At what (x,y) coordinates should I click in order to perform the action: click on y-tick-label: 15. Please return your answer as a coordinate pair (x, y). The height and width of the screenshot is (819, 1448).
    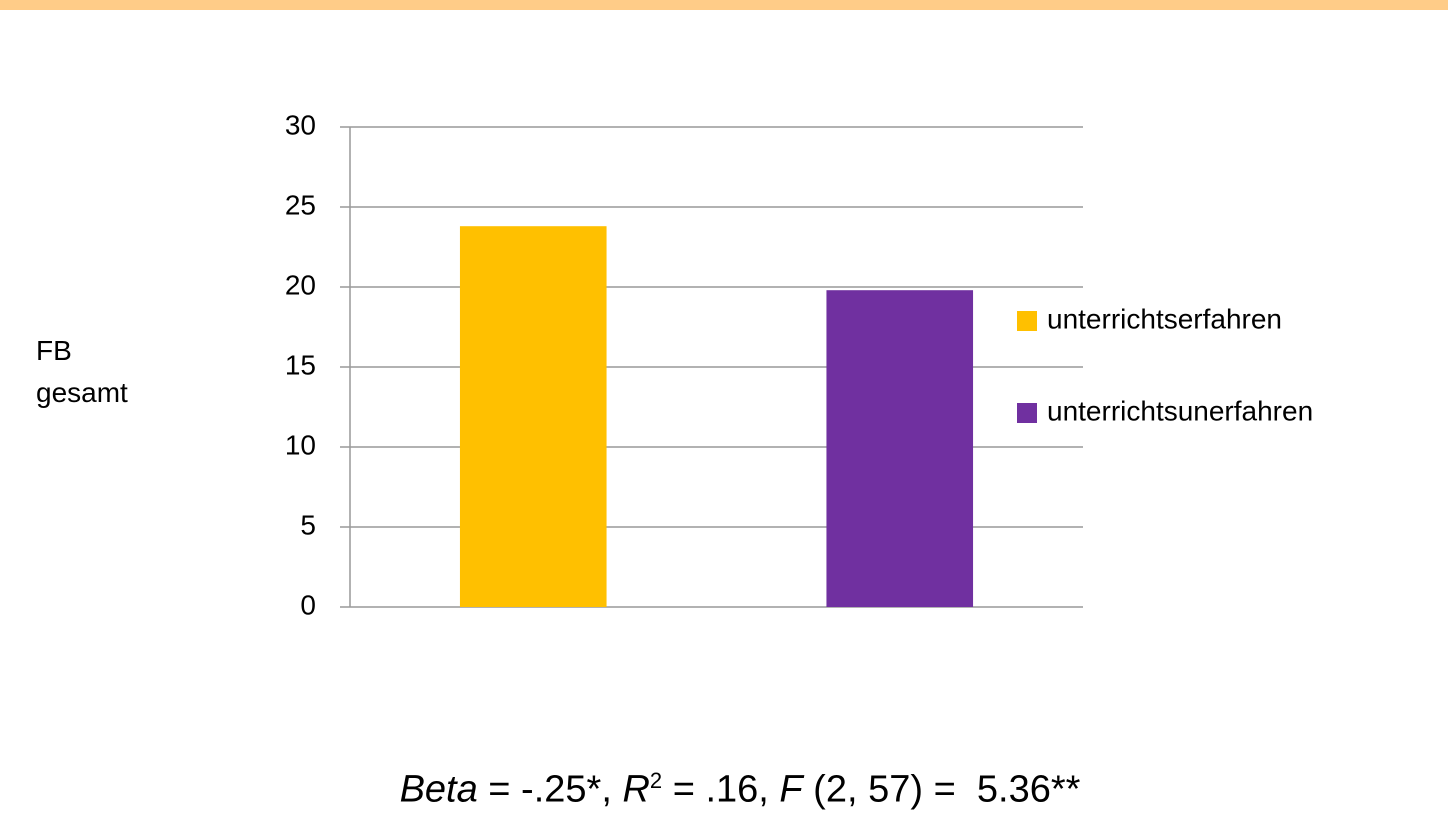
    Looking at the image, I should click on (300, 364).